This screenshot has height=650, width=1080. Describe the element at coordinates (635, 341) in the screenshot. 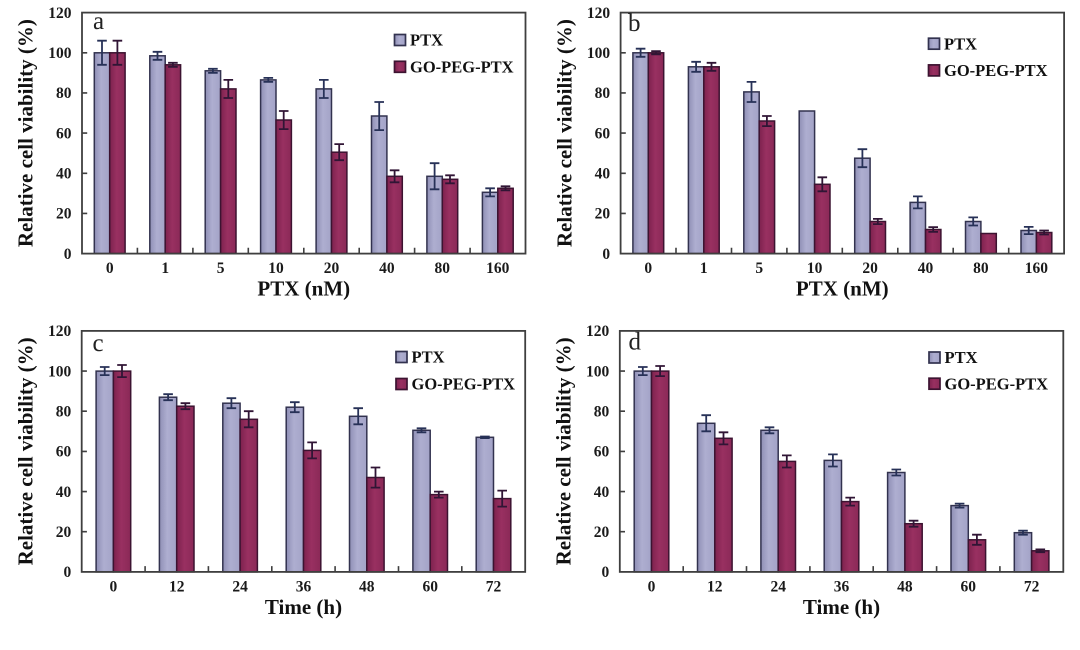

I see `svg-text: d` at that location.